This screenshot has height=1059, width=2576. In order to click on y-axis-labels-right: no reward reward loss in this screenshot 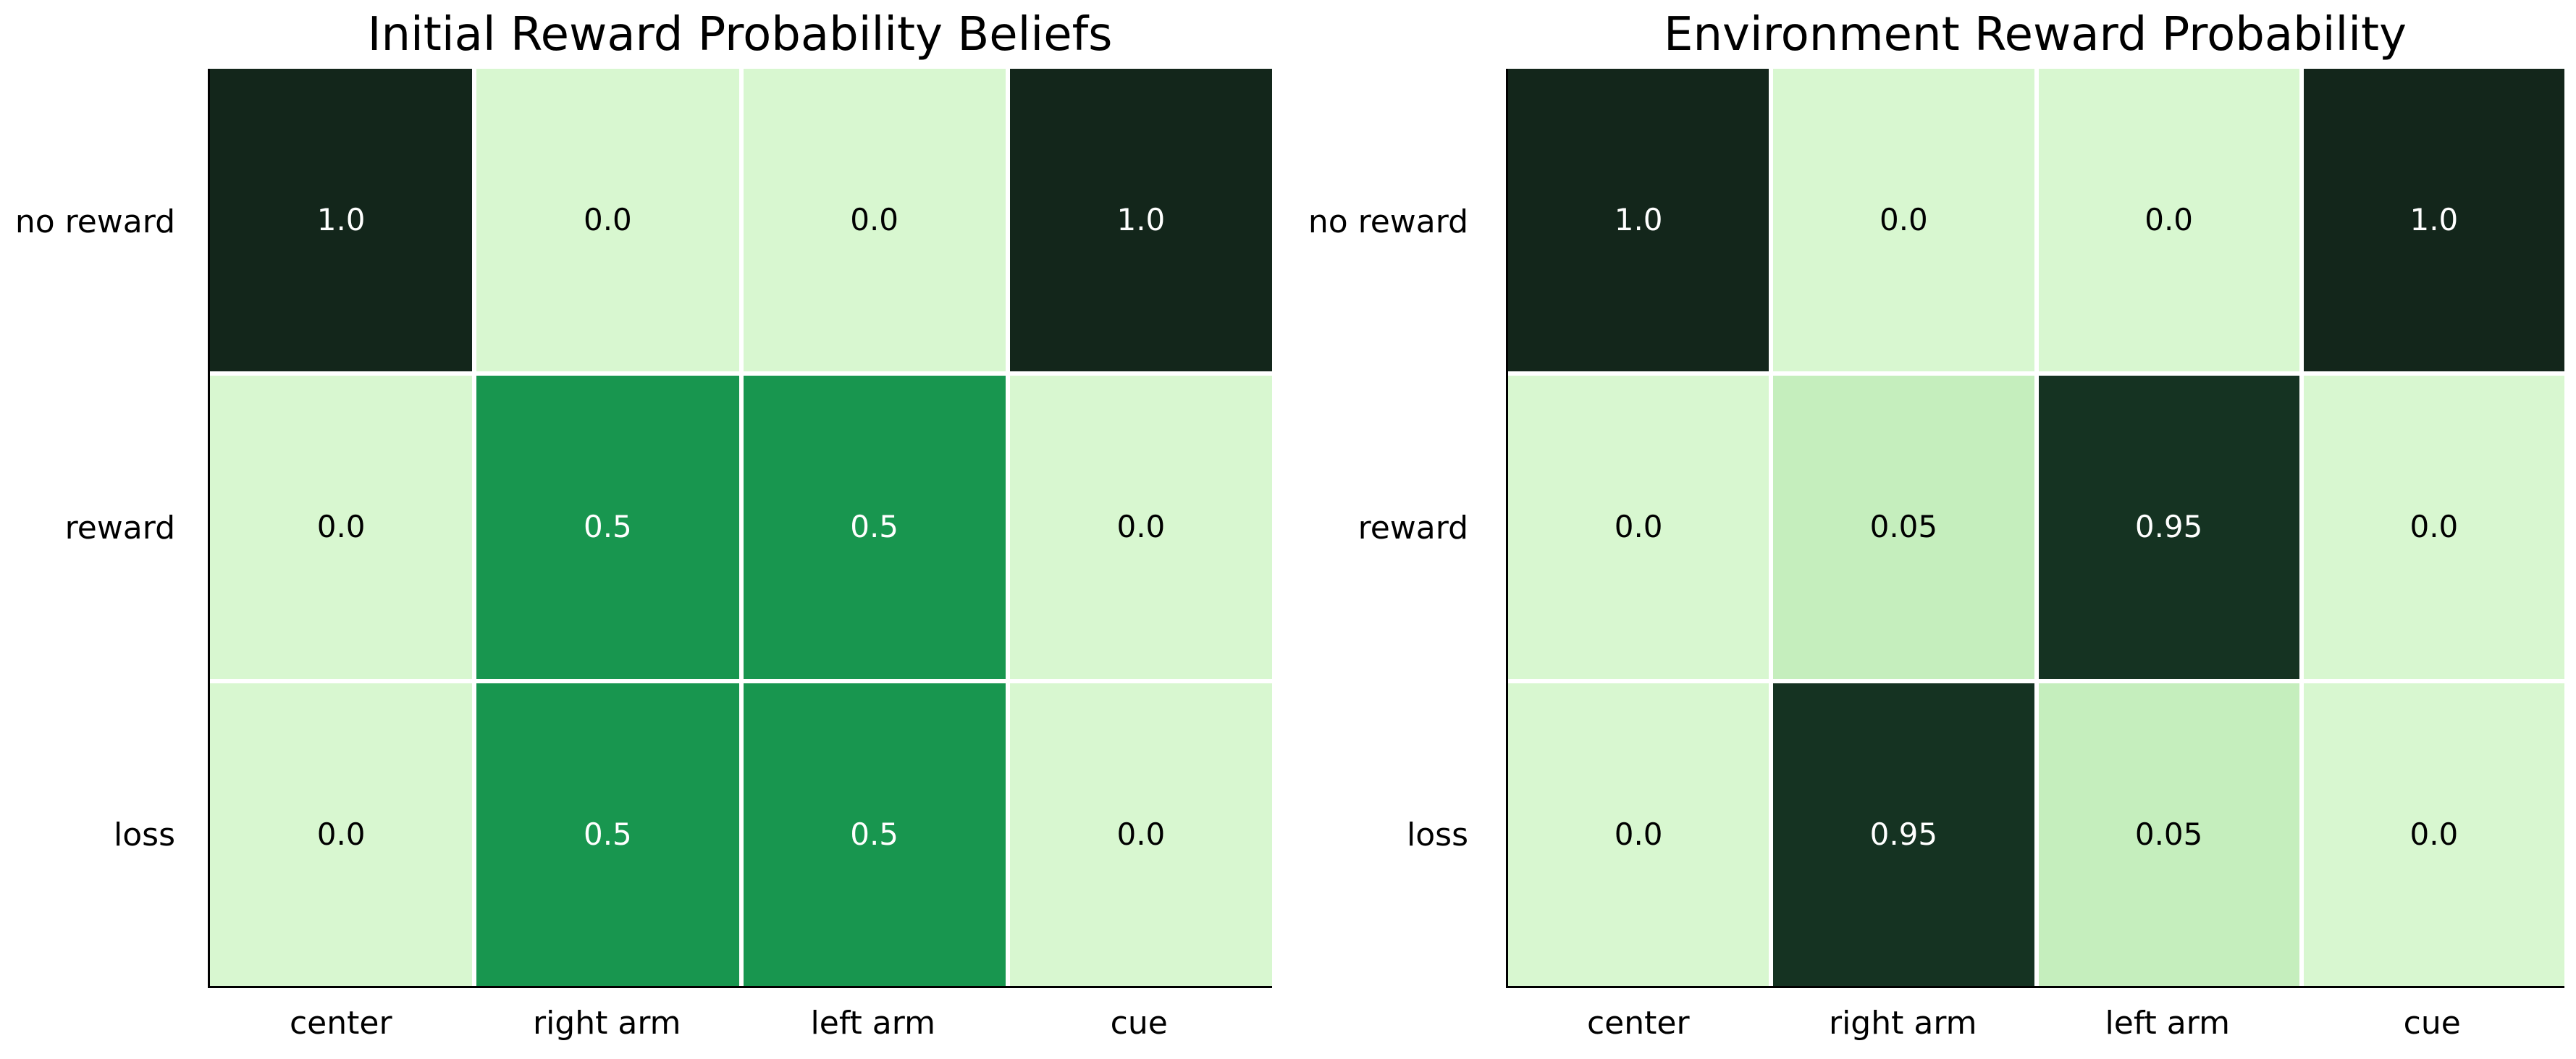, I will do `click(1371, 528)`.